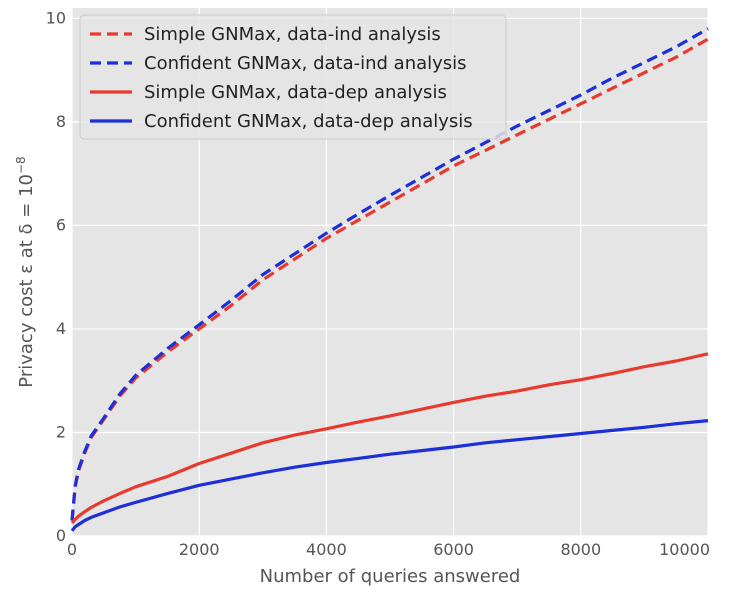  What do you see at coordinates (61, 535) in the screenshot?
I see `y-tick-label: 0` at bounding box center [61, 535].